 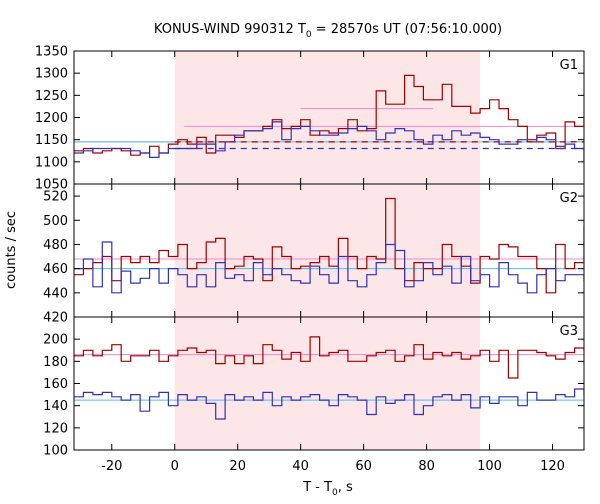 What do you see at coordinates (363, 466) in the screenshot?
I see `x-tick-label: 60` at bounding box center [363, 466].